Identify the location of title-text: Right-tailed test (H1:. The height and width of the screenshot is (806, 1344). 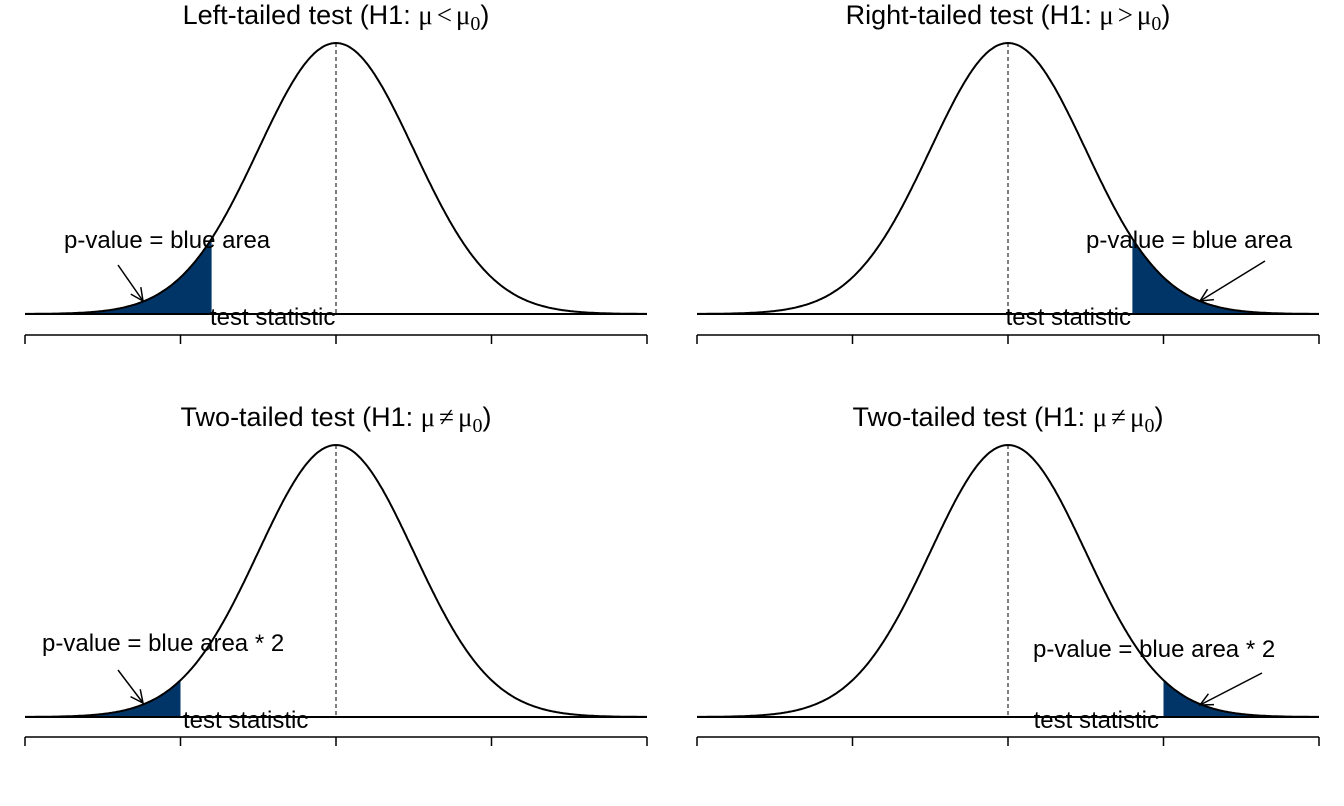
(973, 15).